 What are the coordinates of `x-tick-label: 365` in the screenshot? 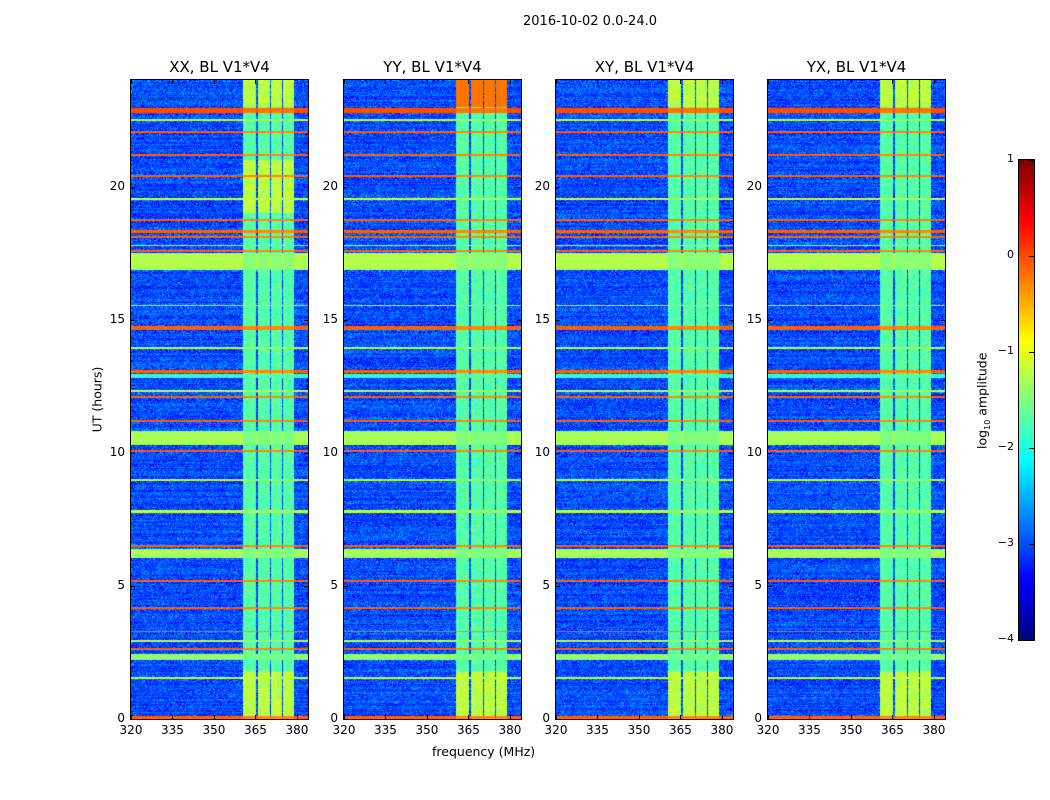 It's located at (680, 730).